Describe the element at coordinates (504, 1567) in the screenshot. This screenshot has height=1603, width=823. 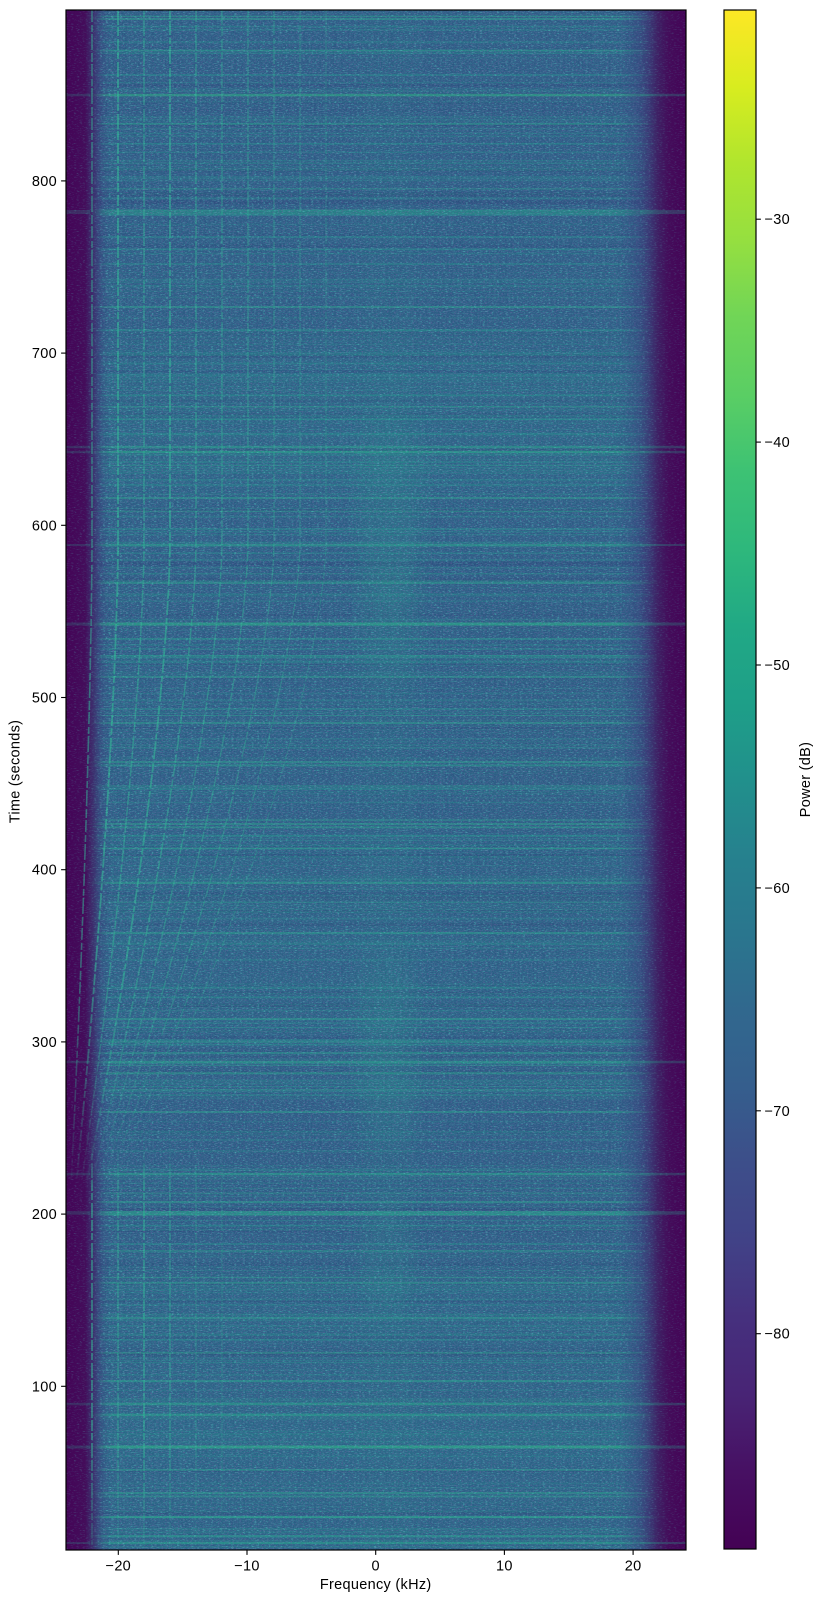
I see `svg-text: 10` at that location.